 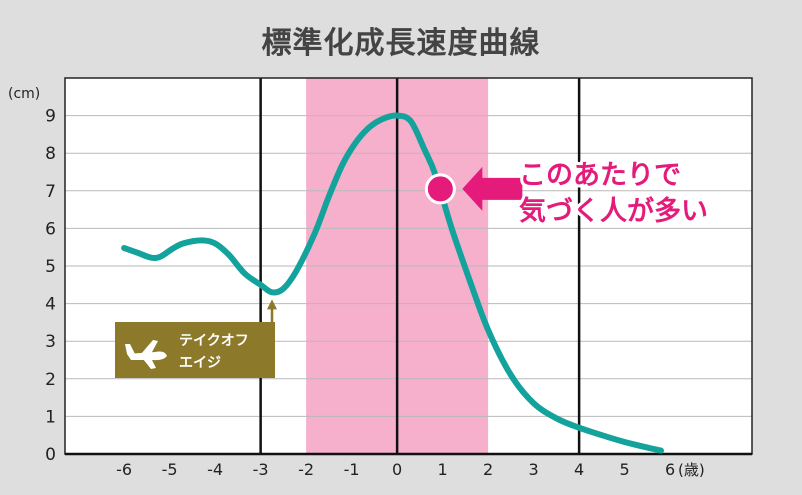 What do you see at coordinates (124, 469) in the screenshot?
I see `x-tick-label-m6: -6` at bounding box center [124, 469].